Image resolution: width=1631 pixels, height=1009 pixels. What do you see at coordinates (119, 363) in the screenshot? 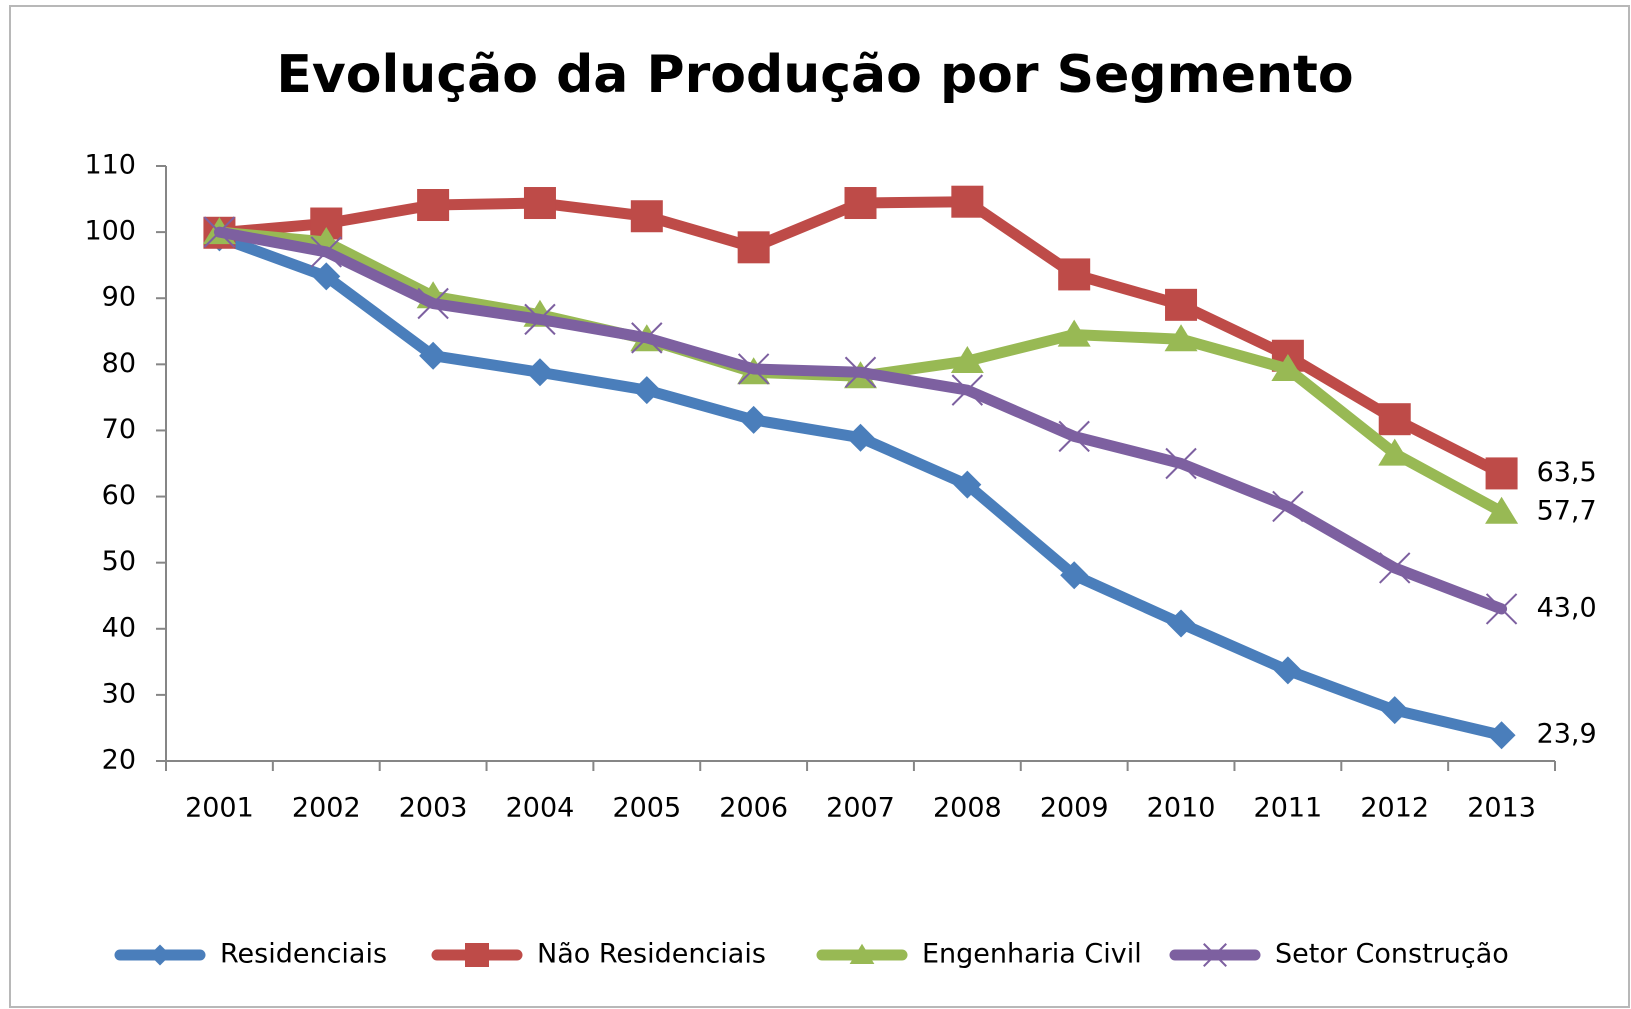
I see `y-tick-label: 80` at bounding box center [119, 363].